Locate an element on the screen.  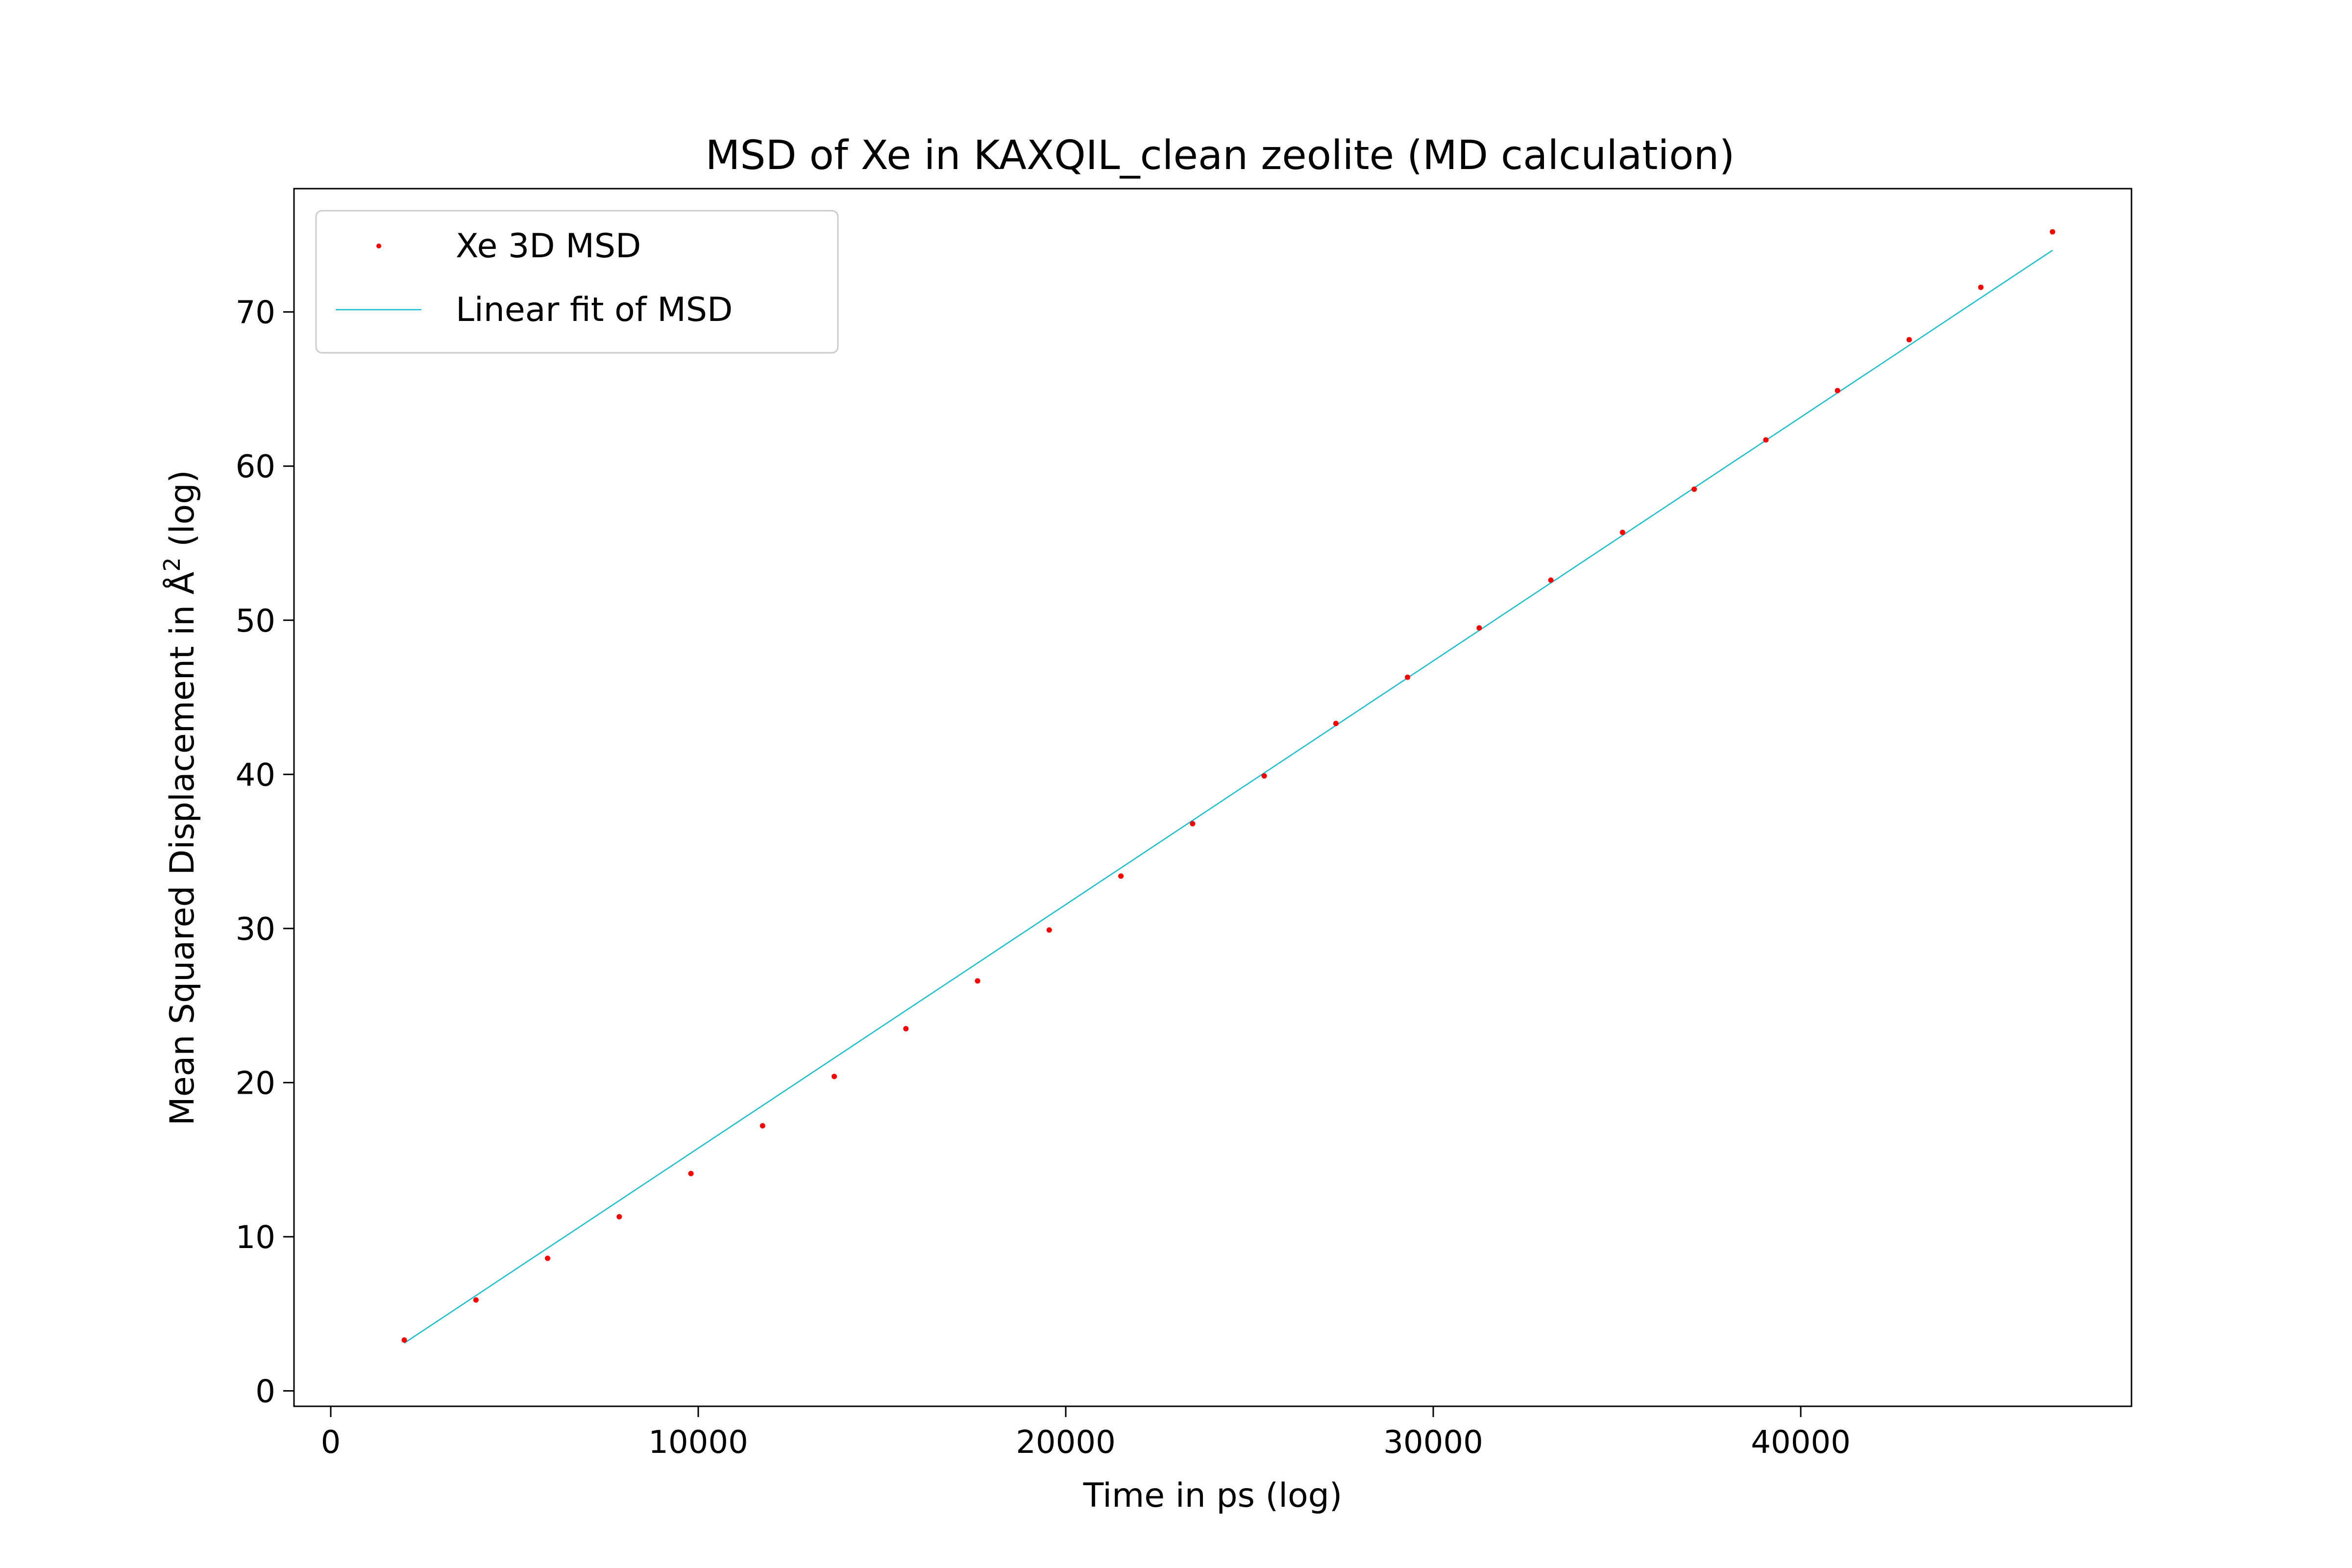
x-axis-ticks: 0 10000 20000 30000 40000 is located at coordinates (1086, 1433).